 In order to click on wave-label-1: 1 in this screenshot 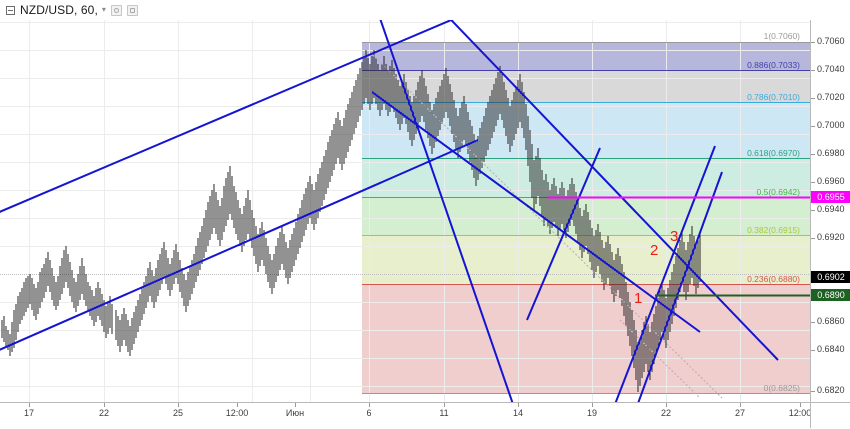, I will do `click(638, 298)`.